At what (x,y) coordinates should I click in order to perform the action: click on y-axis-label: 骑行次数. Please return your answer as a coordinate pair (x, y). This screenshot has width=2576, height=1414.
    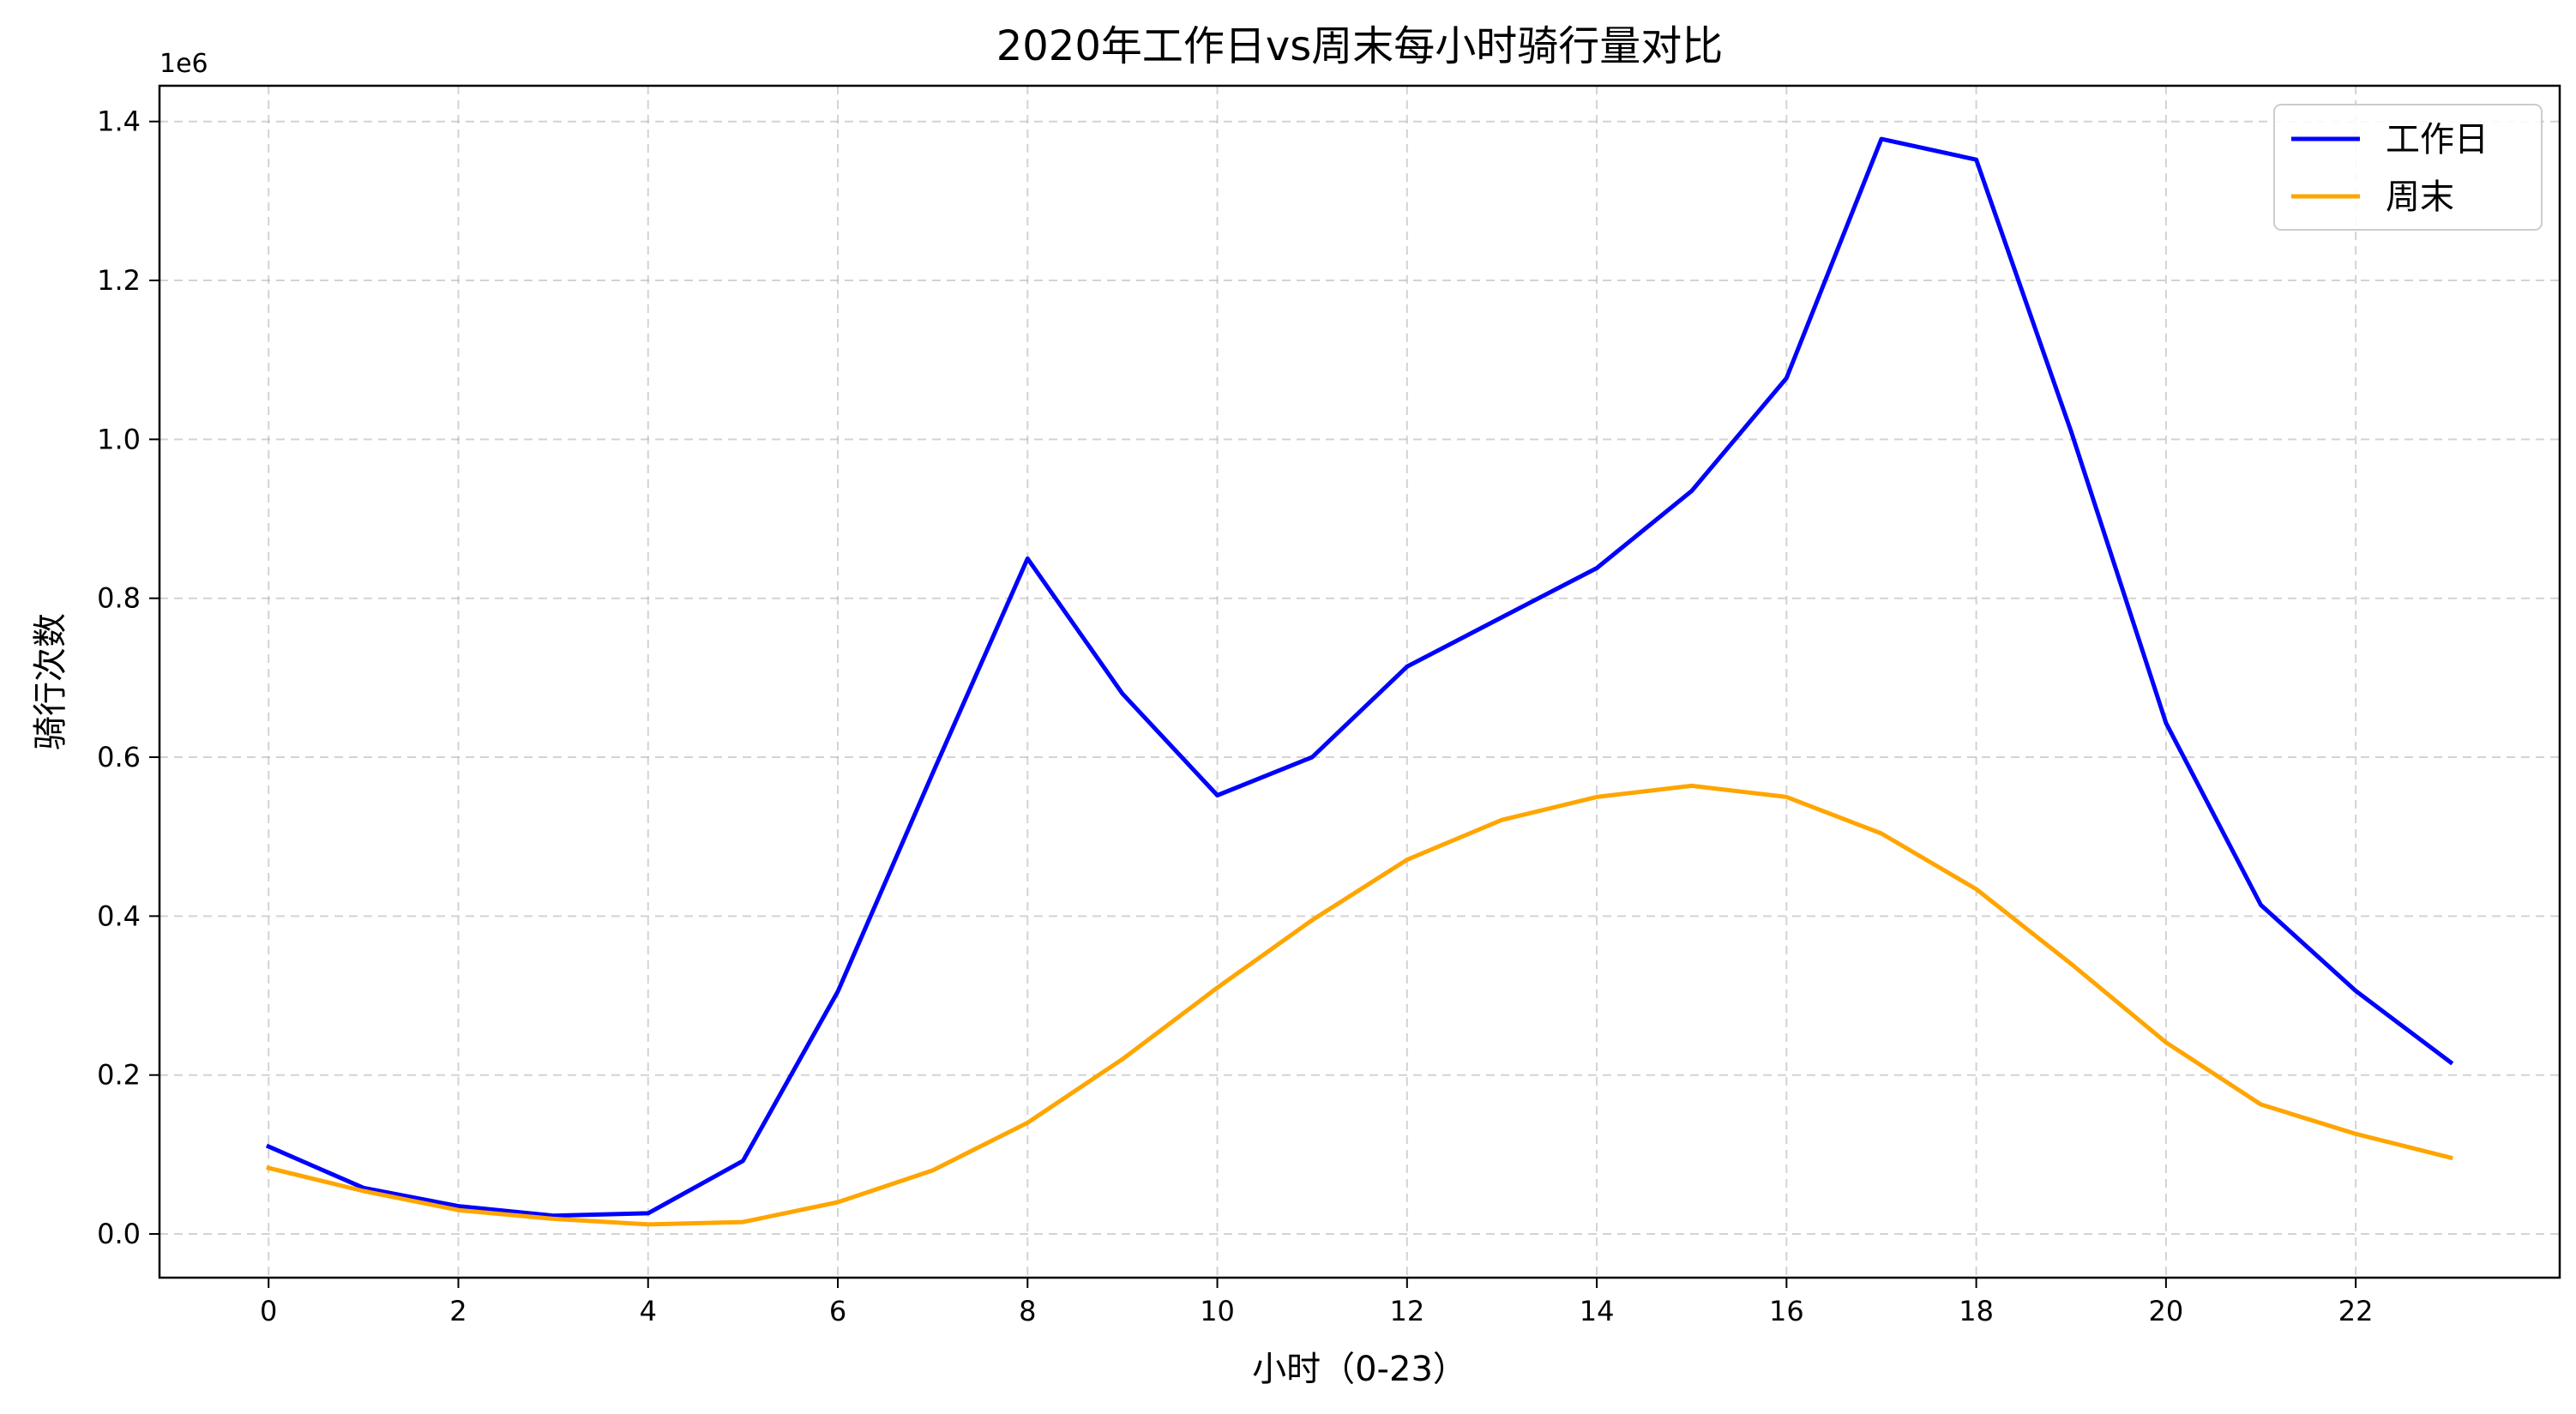
    Looking at the image, I should click on (50, 681).